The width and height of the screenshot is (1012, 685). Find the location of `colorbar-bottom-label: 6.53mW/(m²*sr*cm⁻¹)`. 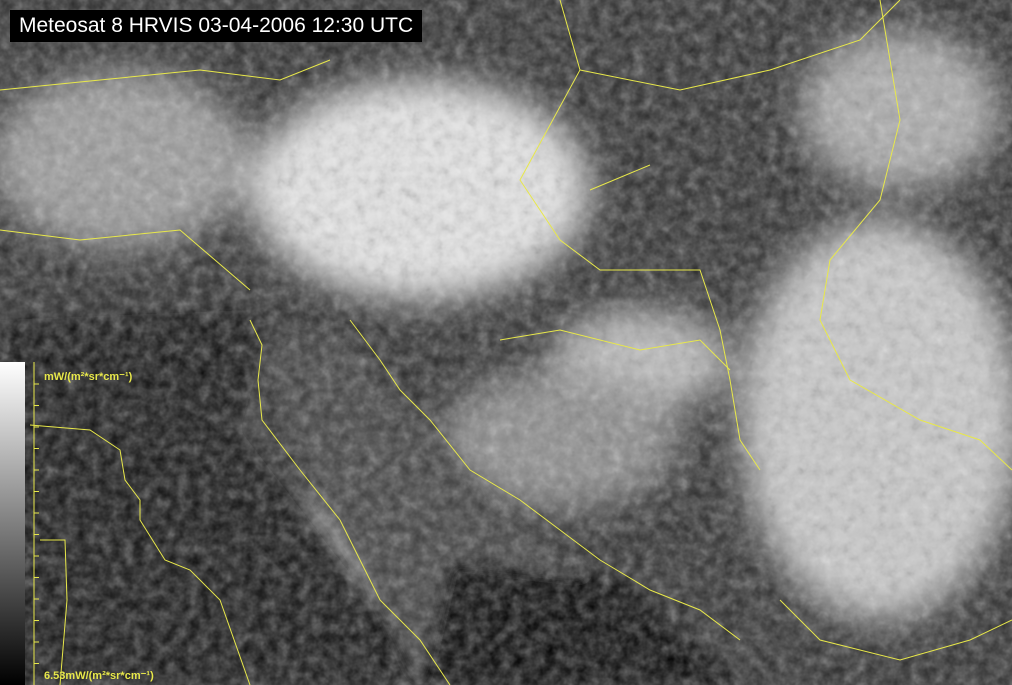

colorbar-bottom-label: 6.53mW/(m²*sr*cm⁻¹) is located at coordinates (99, 676).